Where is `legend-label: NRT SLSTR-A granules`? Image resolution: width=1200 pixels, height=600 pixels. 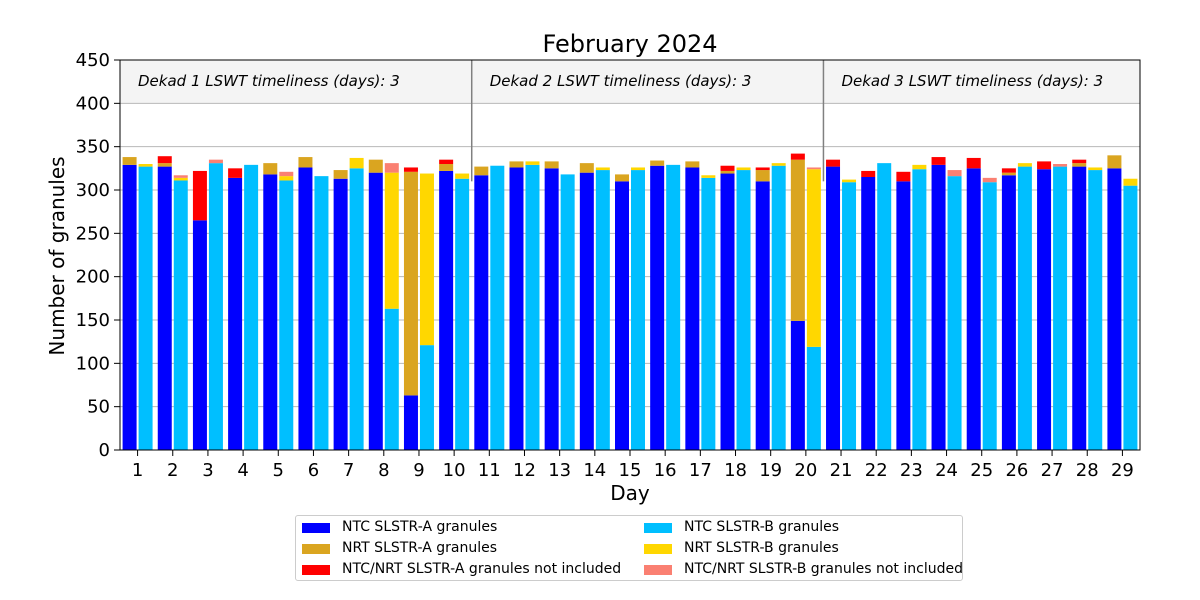 legend-label: NRT SLSTR-A granules is located at coordinates (420, 548).